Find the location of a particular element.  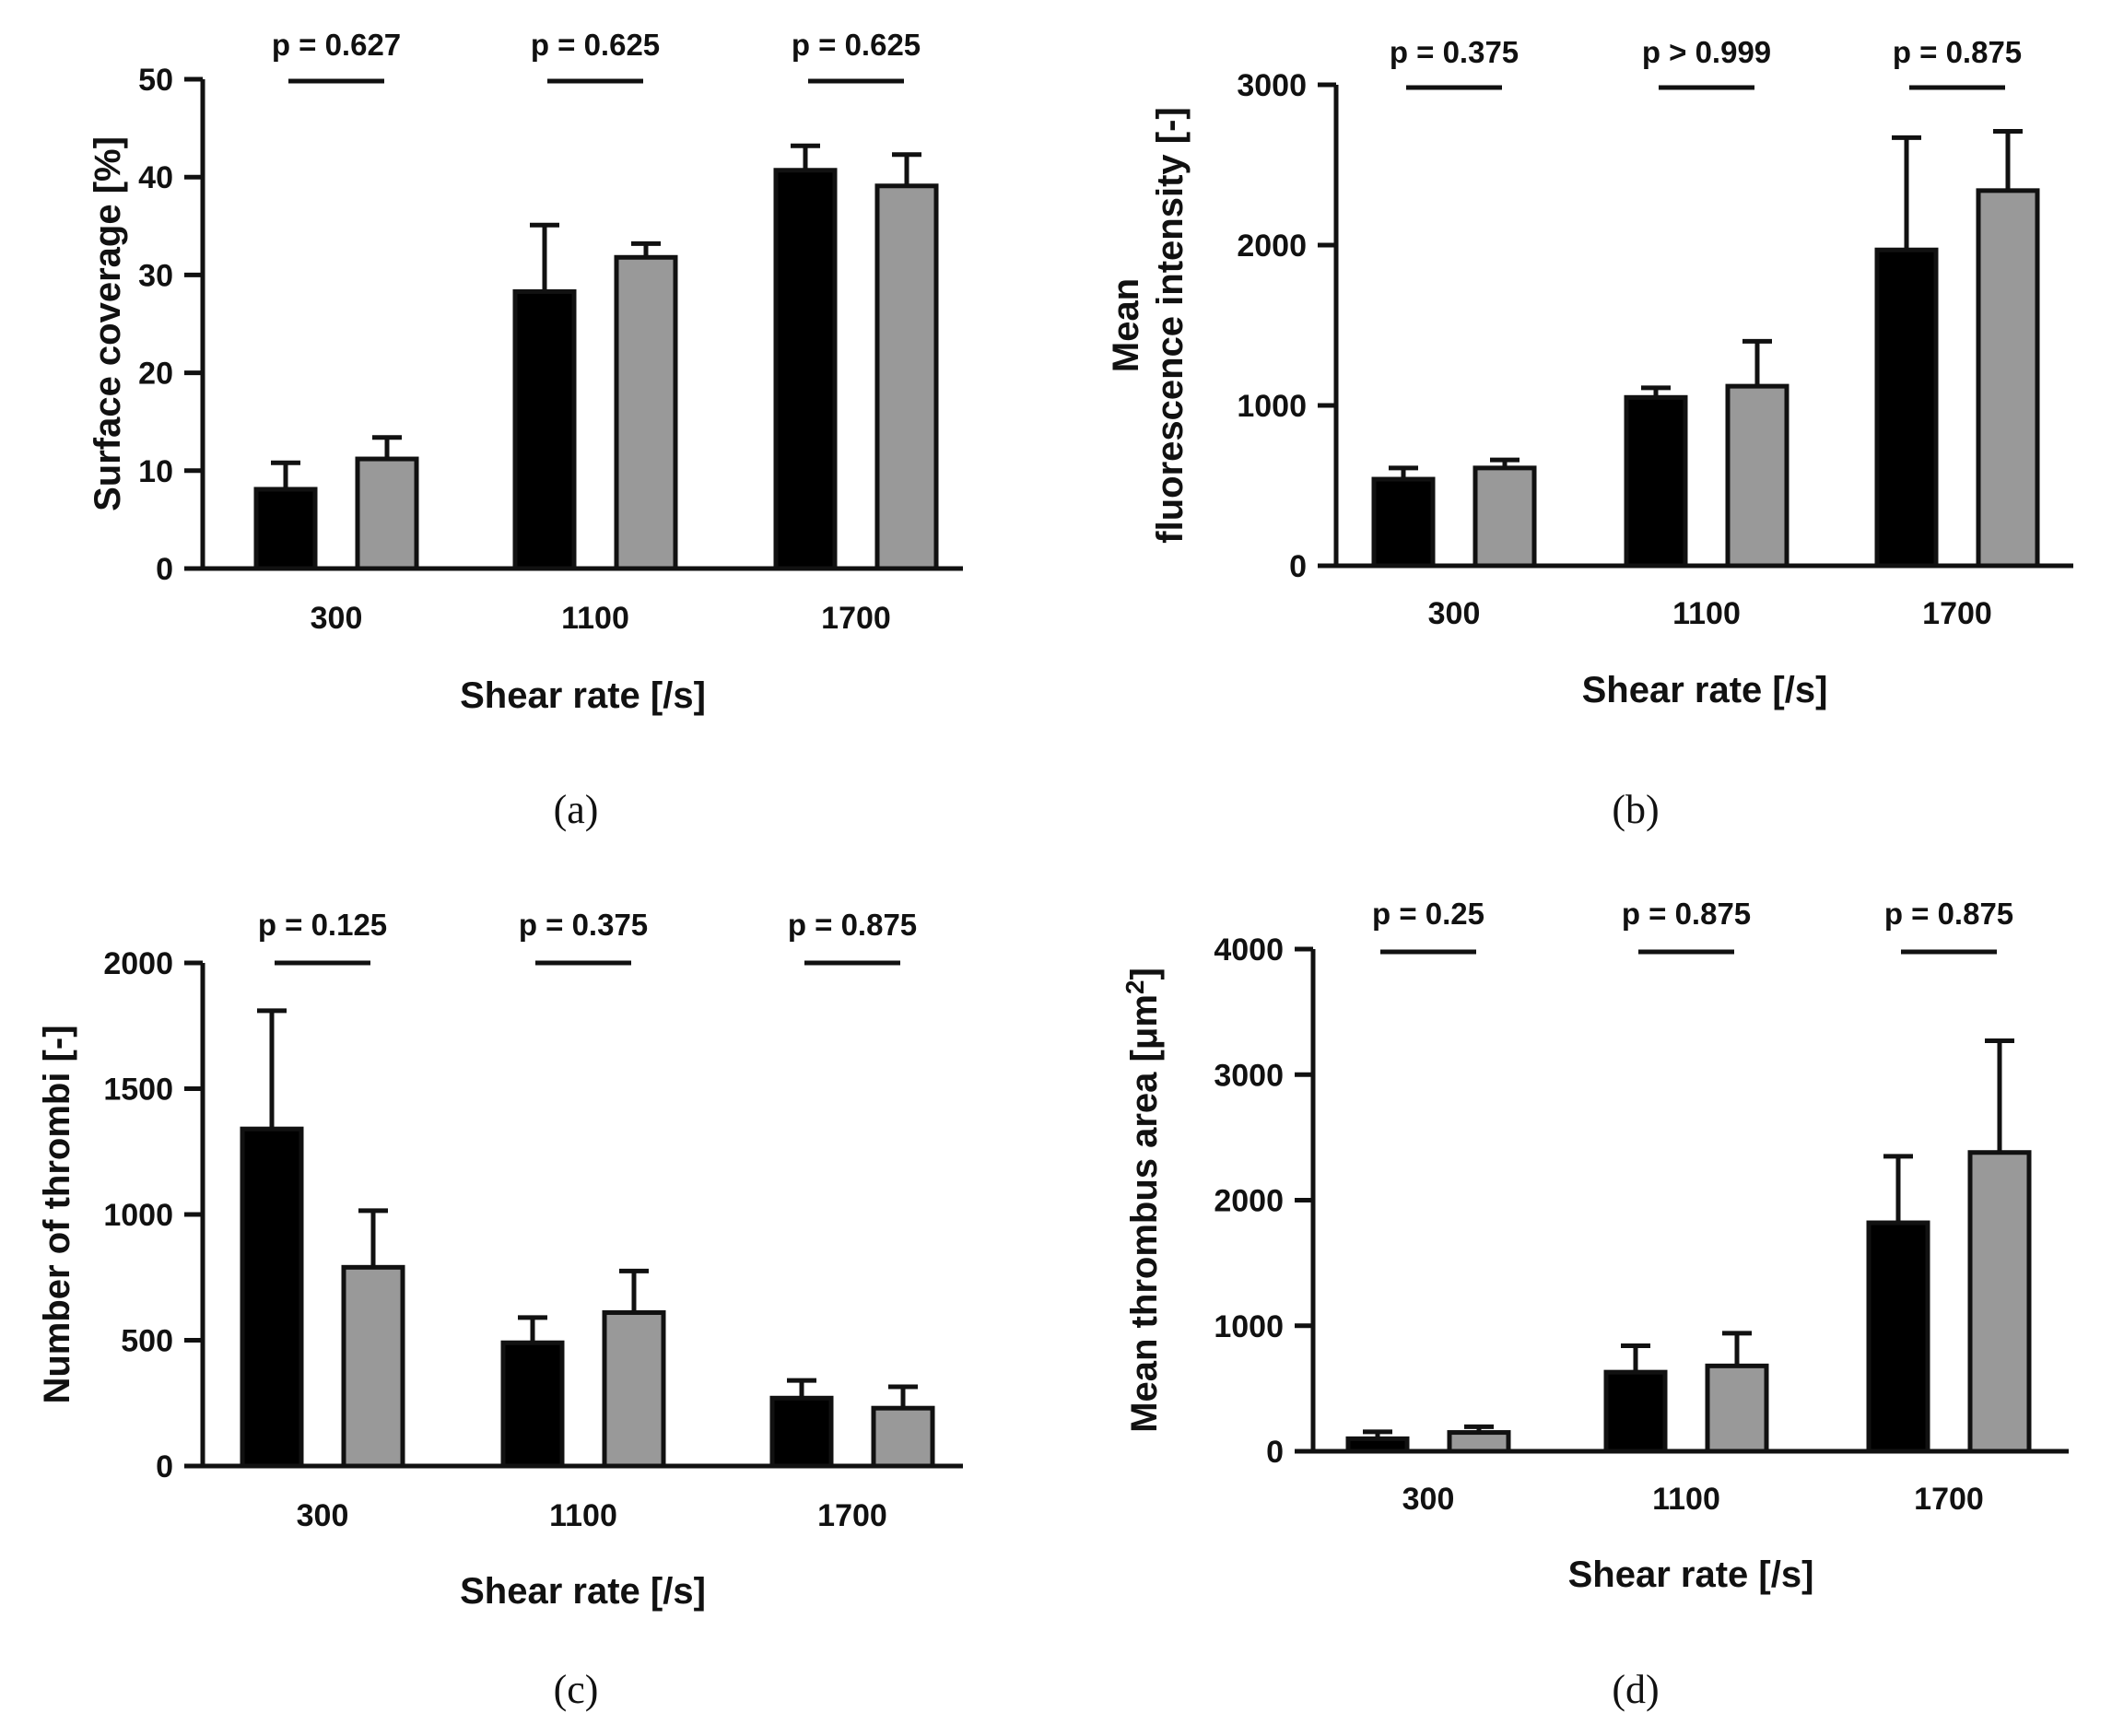

y-tick-label: 30 is located at coordinates (155, 275).